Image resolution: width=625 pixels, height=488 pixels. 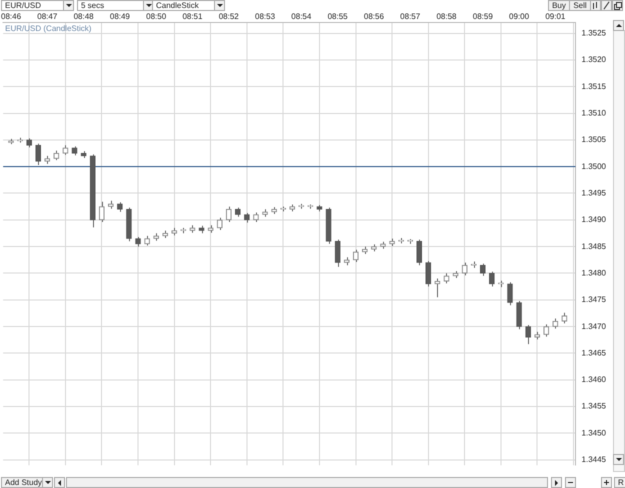 I want to click on text: Add Study, so click(x=22, y=482).